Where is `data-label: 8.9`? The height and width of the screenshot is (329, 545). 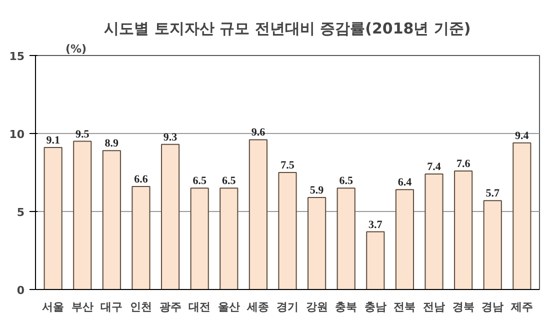 data-label: 8.9 is located at coordinates (112, 144).